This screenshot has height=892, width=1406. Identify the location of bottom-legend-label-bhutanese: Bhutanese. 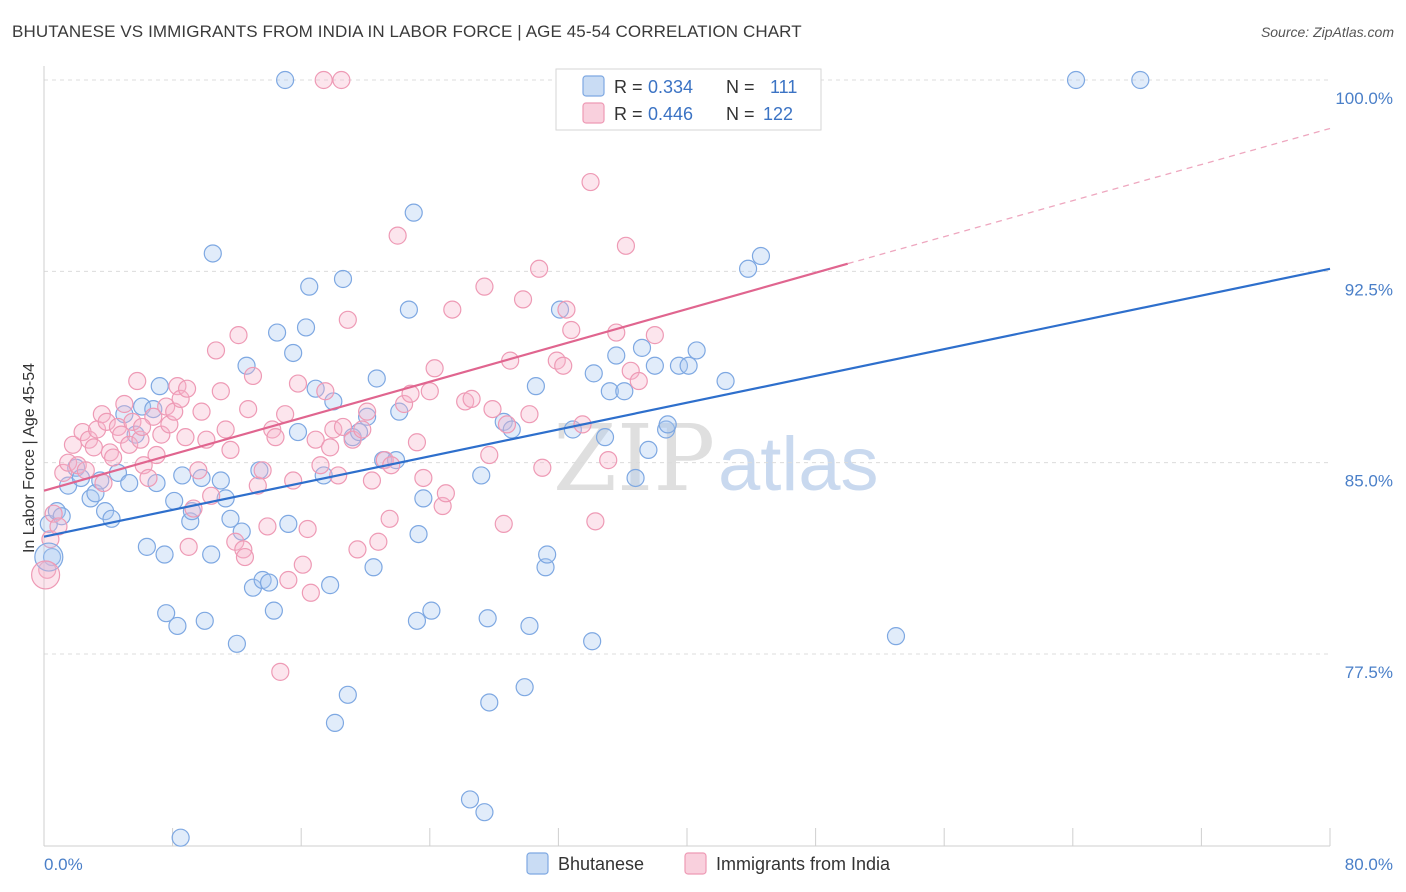
(601, 864).